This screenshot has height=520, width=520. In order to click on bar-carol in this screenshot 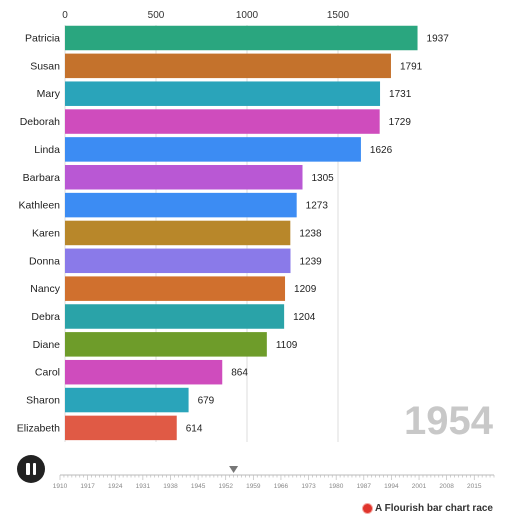, I will do `click(144, 372)`.